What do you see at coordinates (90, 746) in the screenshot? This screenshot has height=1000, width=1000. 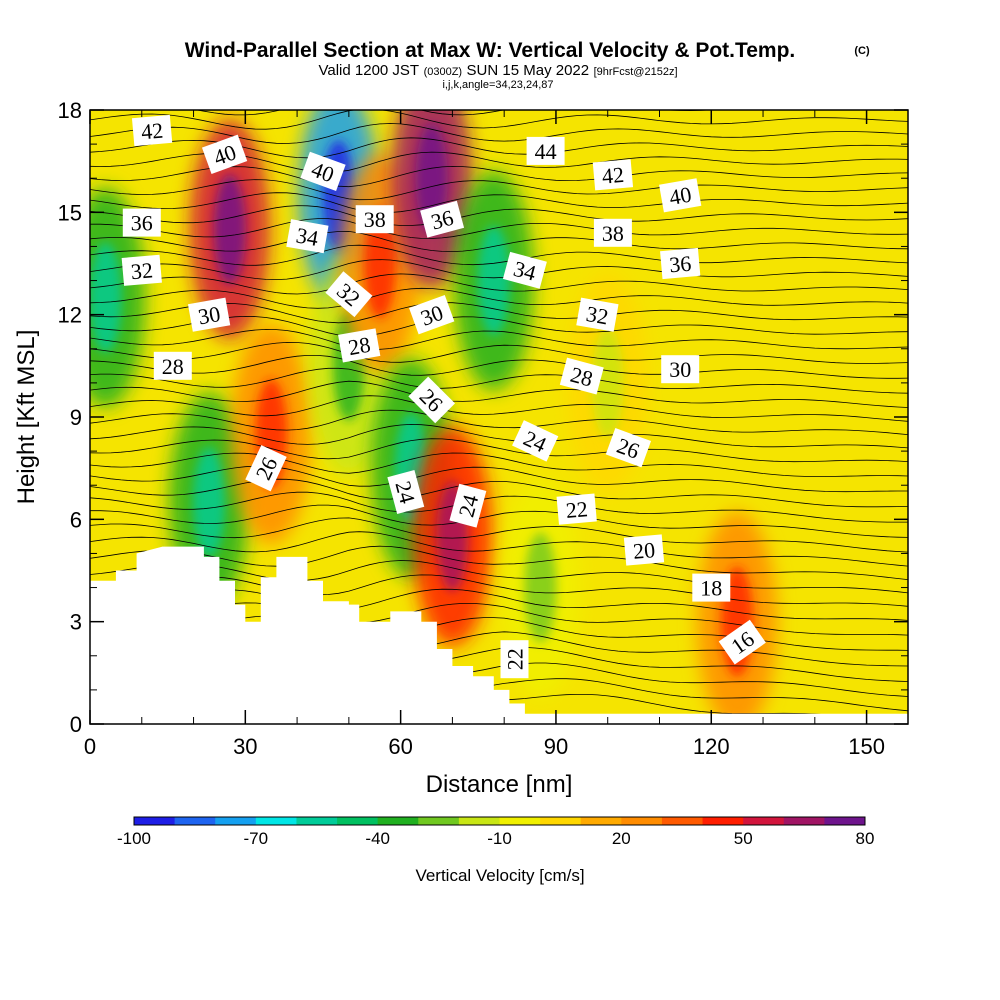 I see `x-tick-label: 0` at bounding box center [90, 746].